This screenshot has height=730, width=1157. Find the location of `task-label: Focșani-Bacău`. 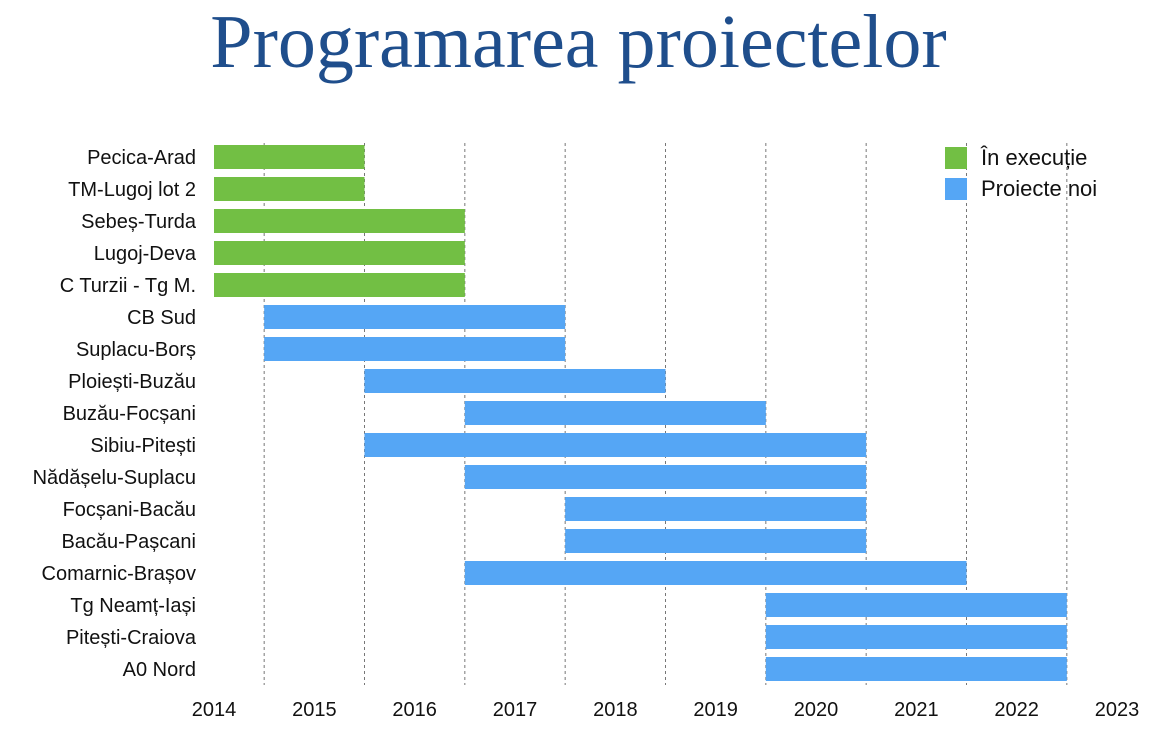

task-label: Focșani-Bacău is located at coordinates (129, 510).